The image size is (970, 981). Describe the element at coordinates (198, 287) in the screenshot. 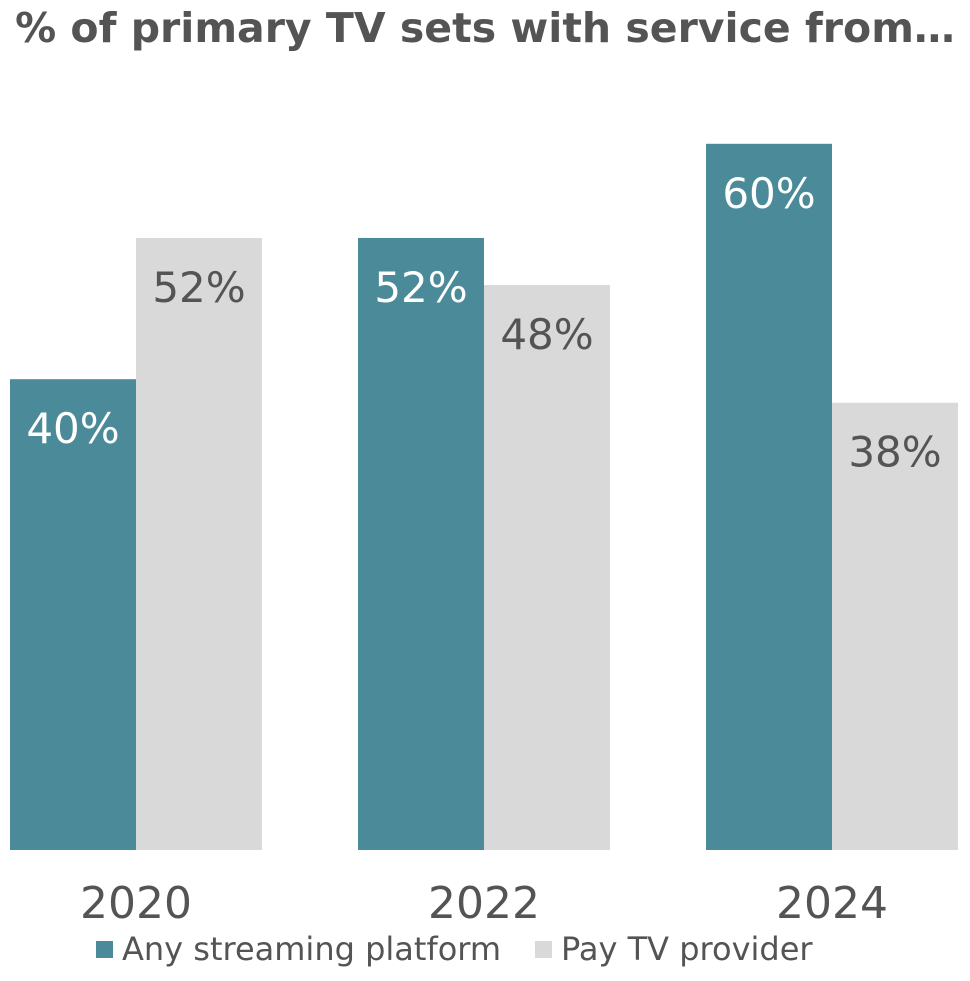

I see `data-label-paytv-2020: 52%` at that location.